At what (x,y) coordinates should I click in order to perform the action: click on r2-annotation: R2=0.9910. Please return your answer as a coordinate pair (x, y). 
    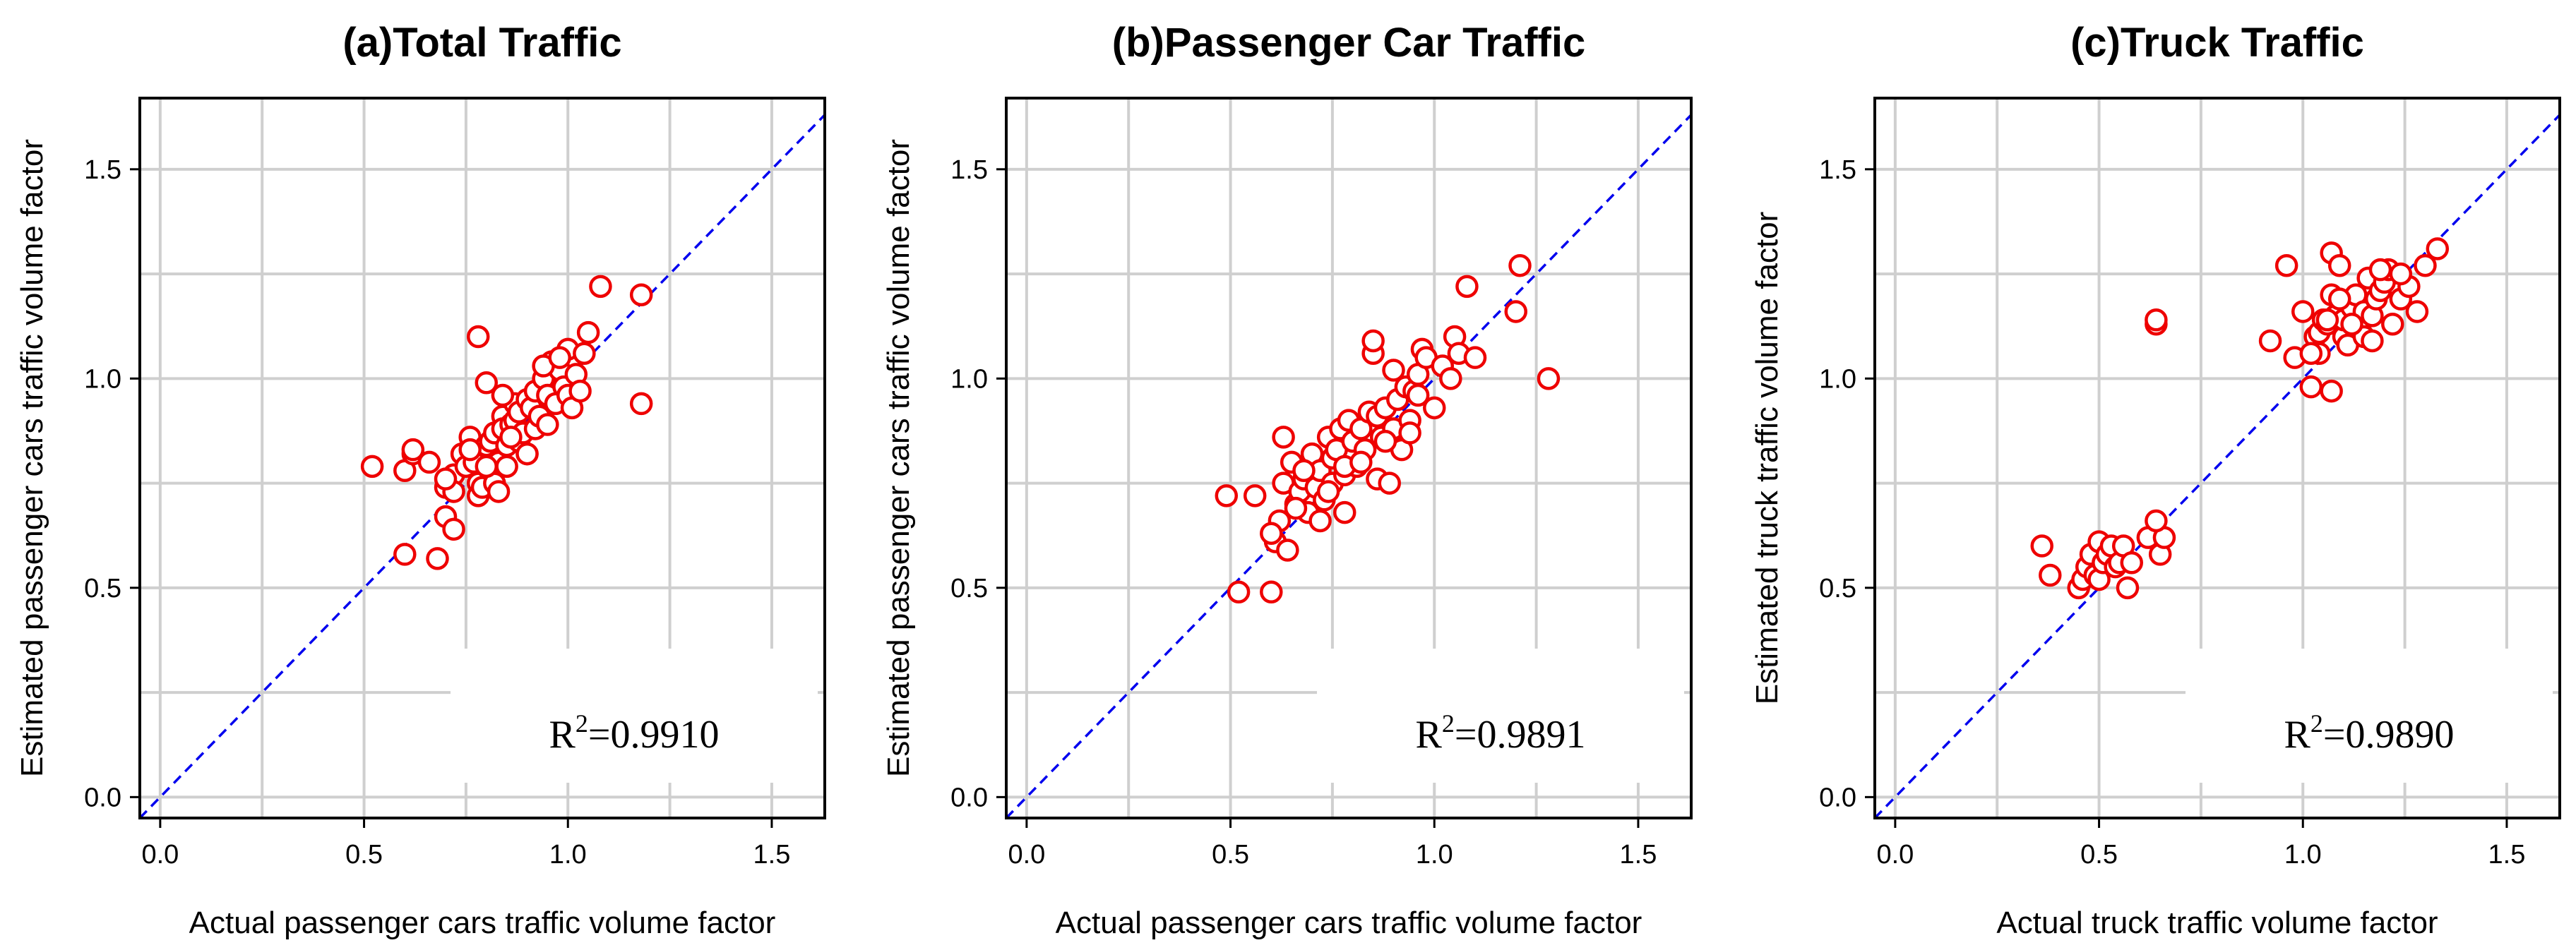
    Looking at the image, I should click on (634, 733).